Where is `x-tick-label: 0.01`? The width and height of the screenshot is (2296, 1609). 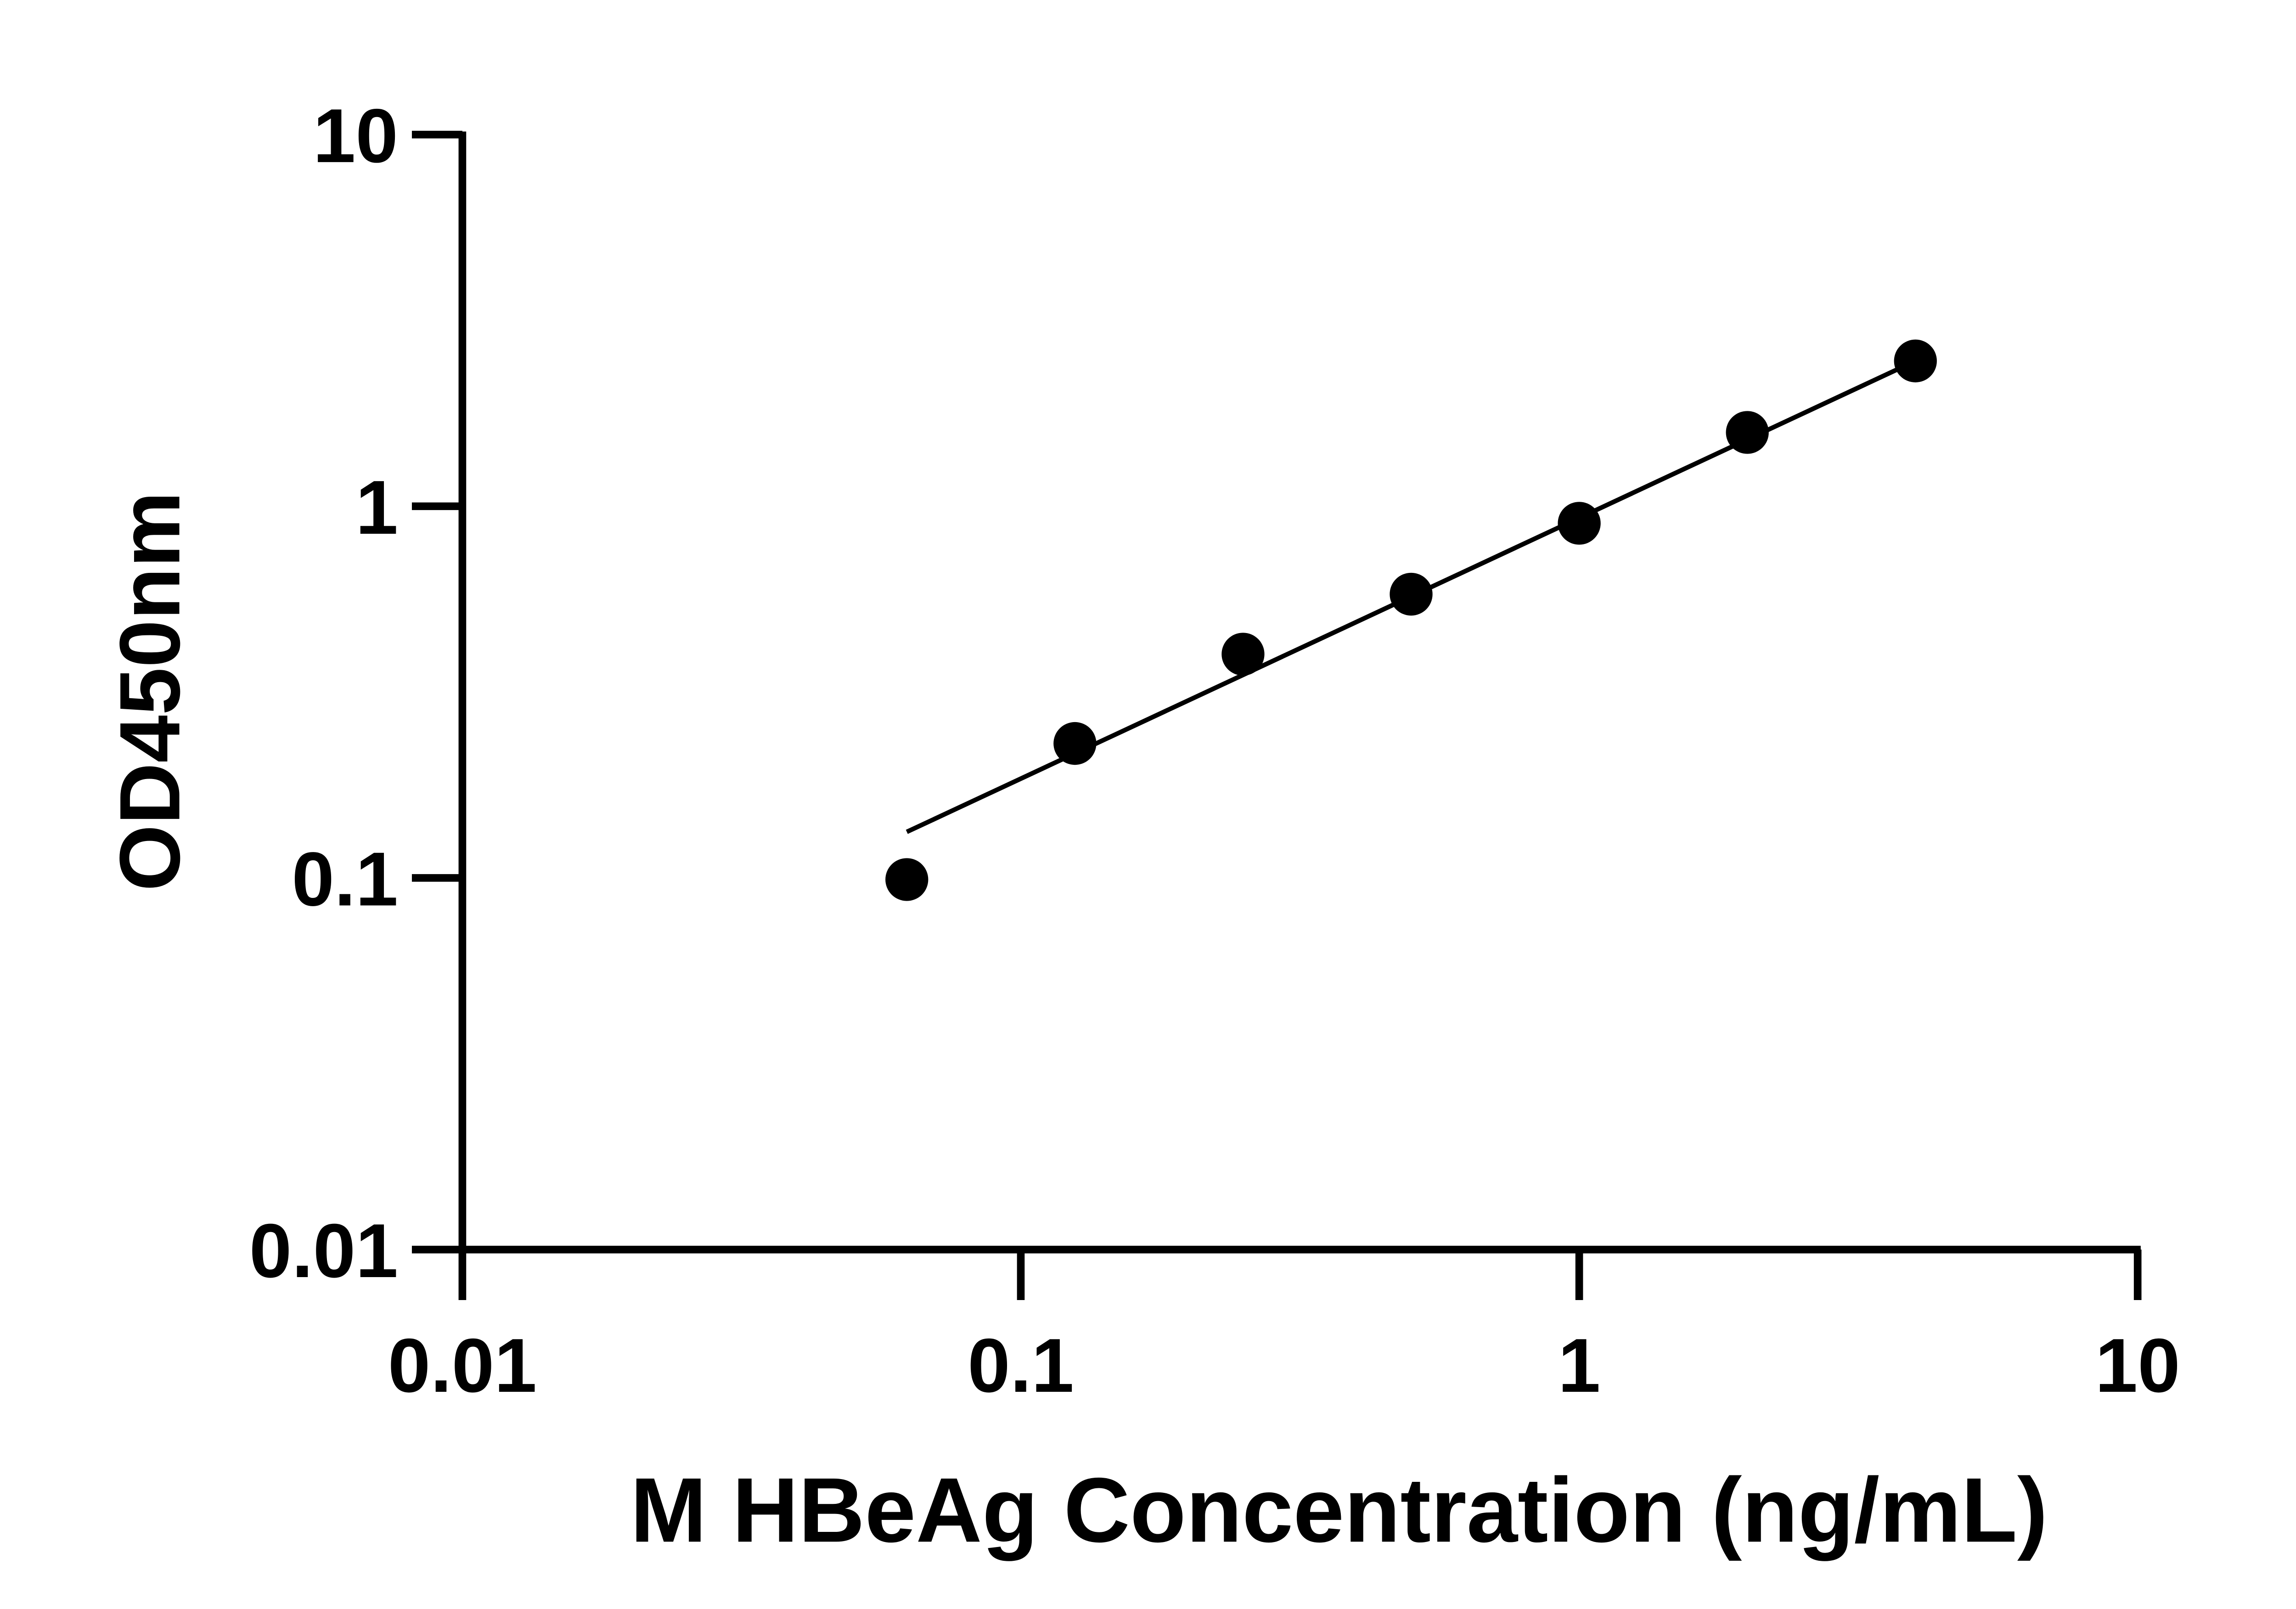
x-tick-label: 0.01 is located at coordinates (463, 1365).